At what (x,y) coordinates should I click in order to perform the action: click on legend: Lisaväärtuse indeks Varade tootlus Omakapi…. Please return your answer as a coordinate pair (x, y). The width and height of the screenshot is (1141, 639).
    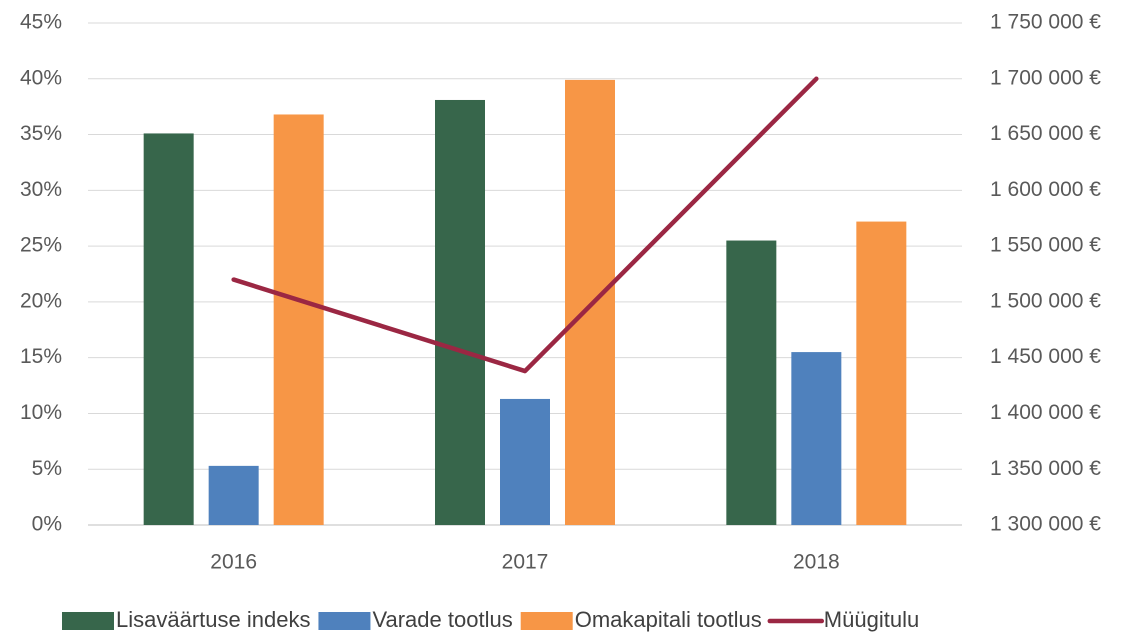
    Looking at the image, I should click on (490, 619).